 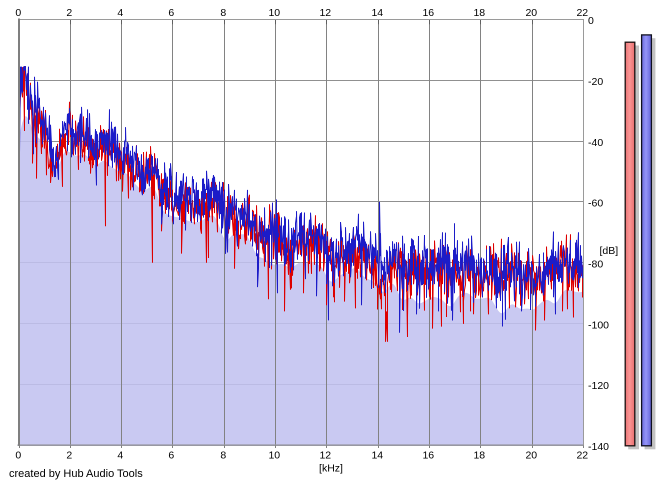 What do you see at coordinates (331, 469) in the screenshot?
I see `svg-text: [kHz]` at bounding box center [331, 469].